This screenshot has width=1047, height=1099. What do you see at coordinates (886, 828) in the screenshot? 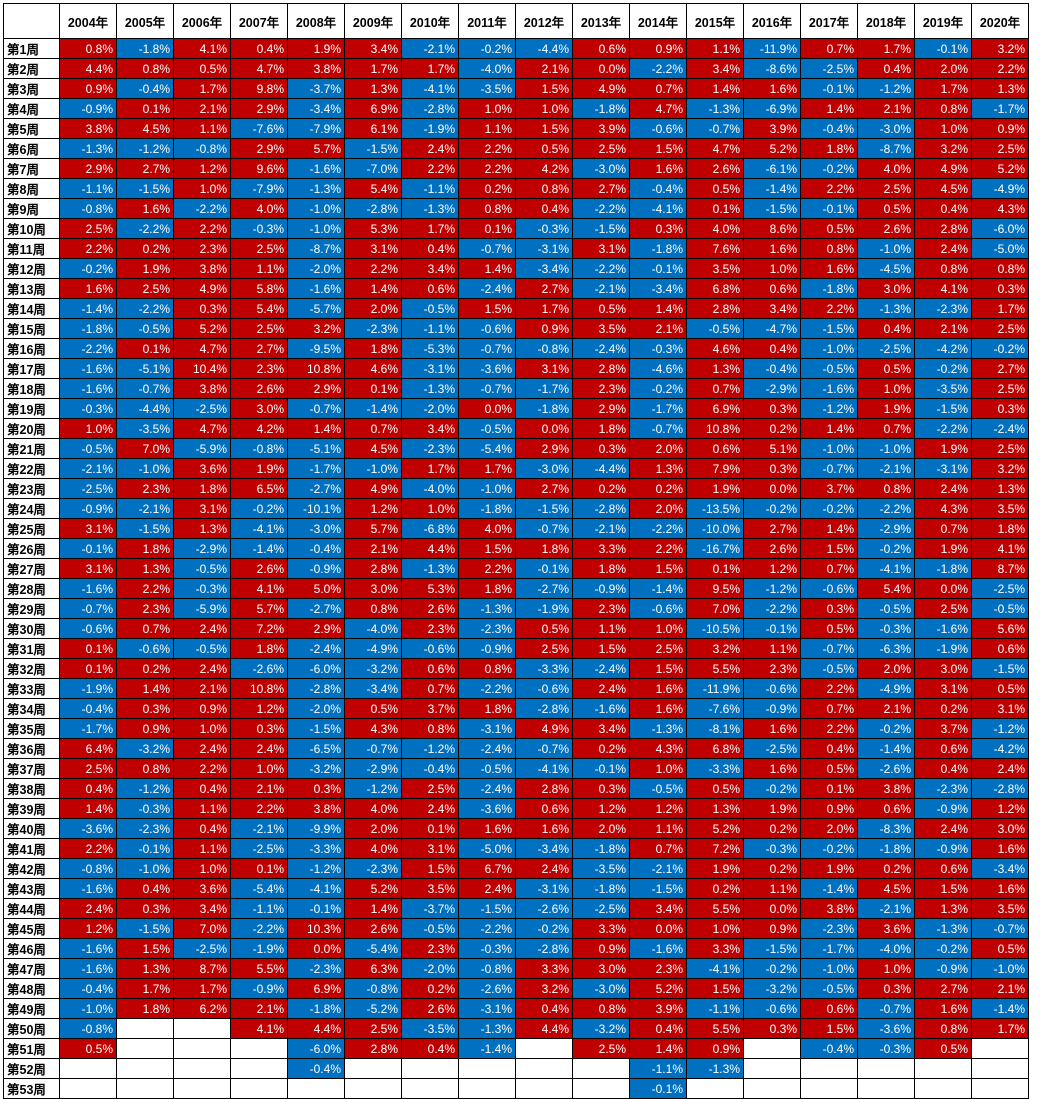
I see `value-cell: -8.3%` at bounding box center [886, 828].